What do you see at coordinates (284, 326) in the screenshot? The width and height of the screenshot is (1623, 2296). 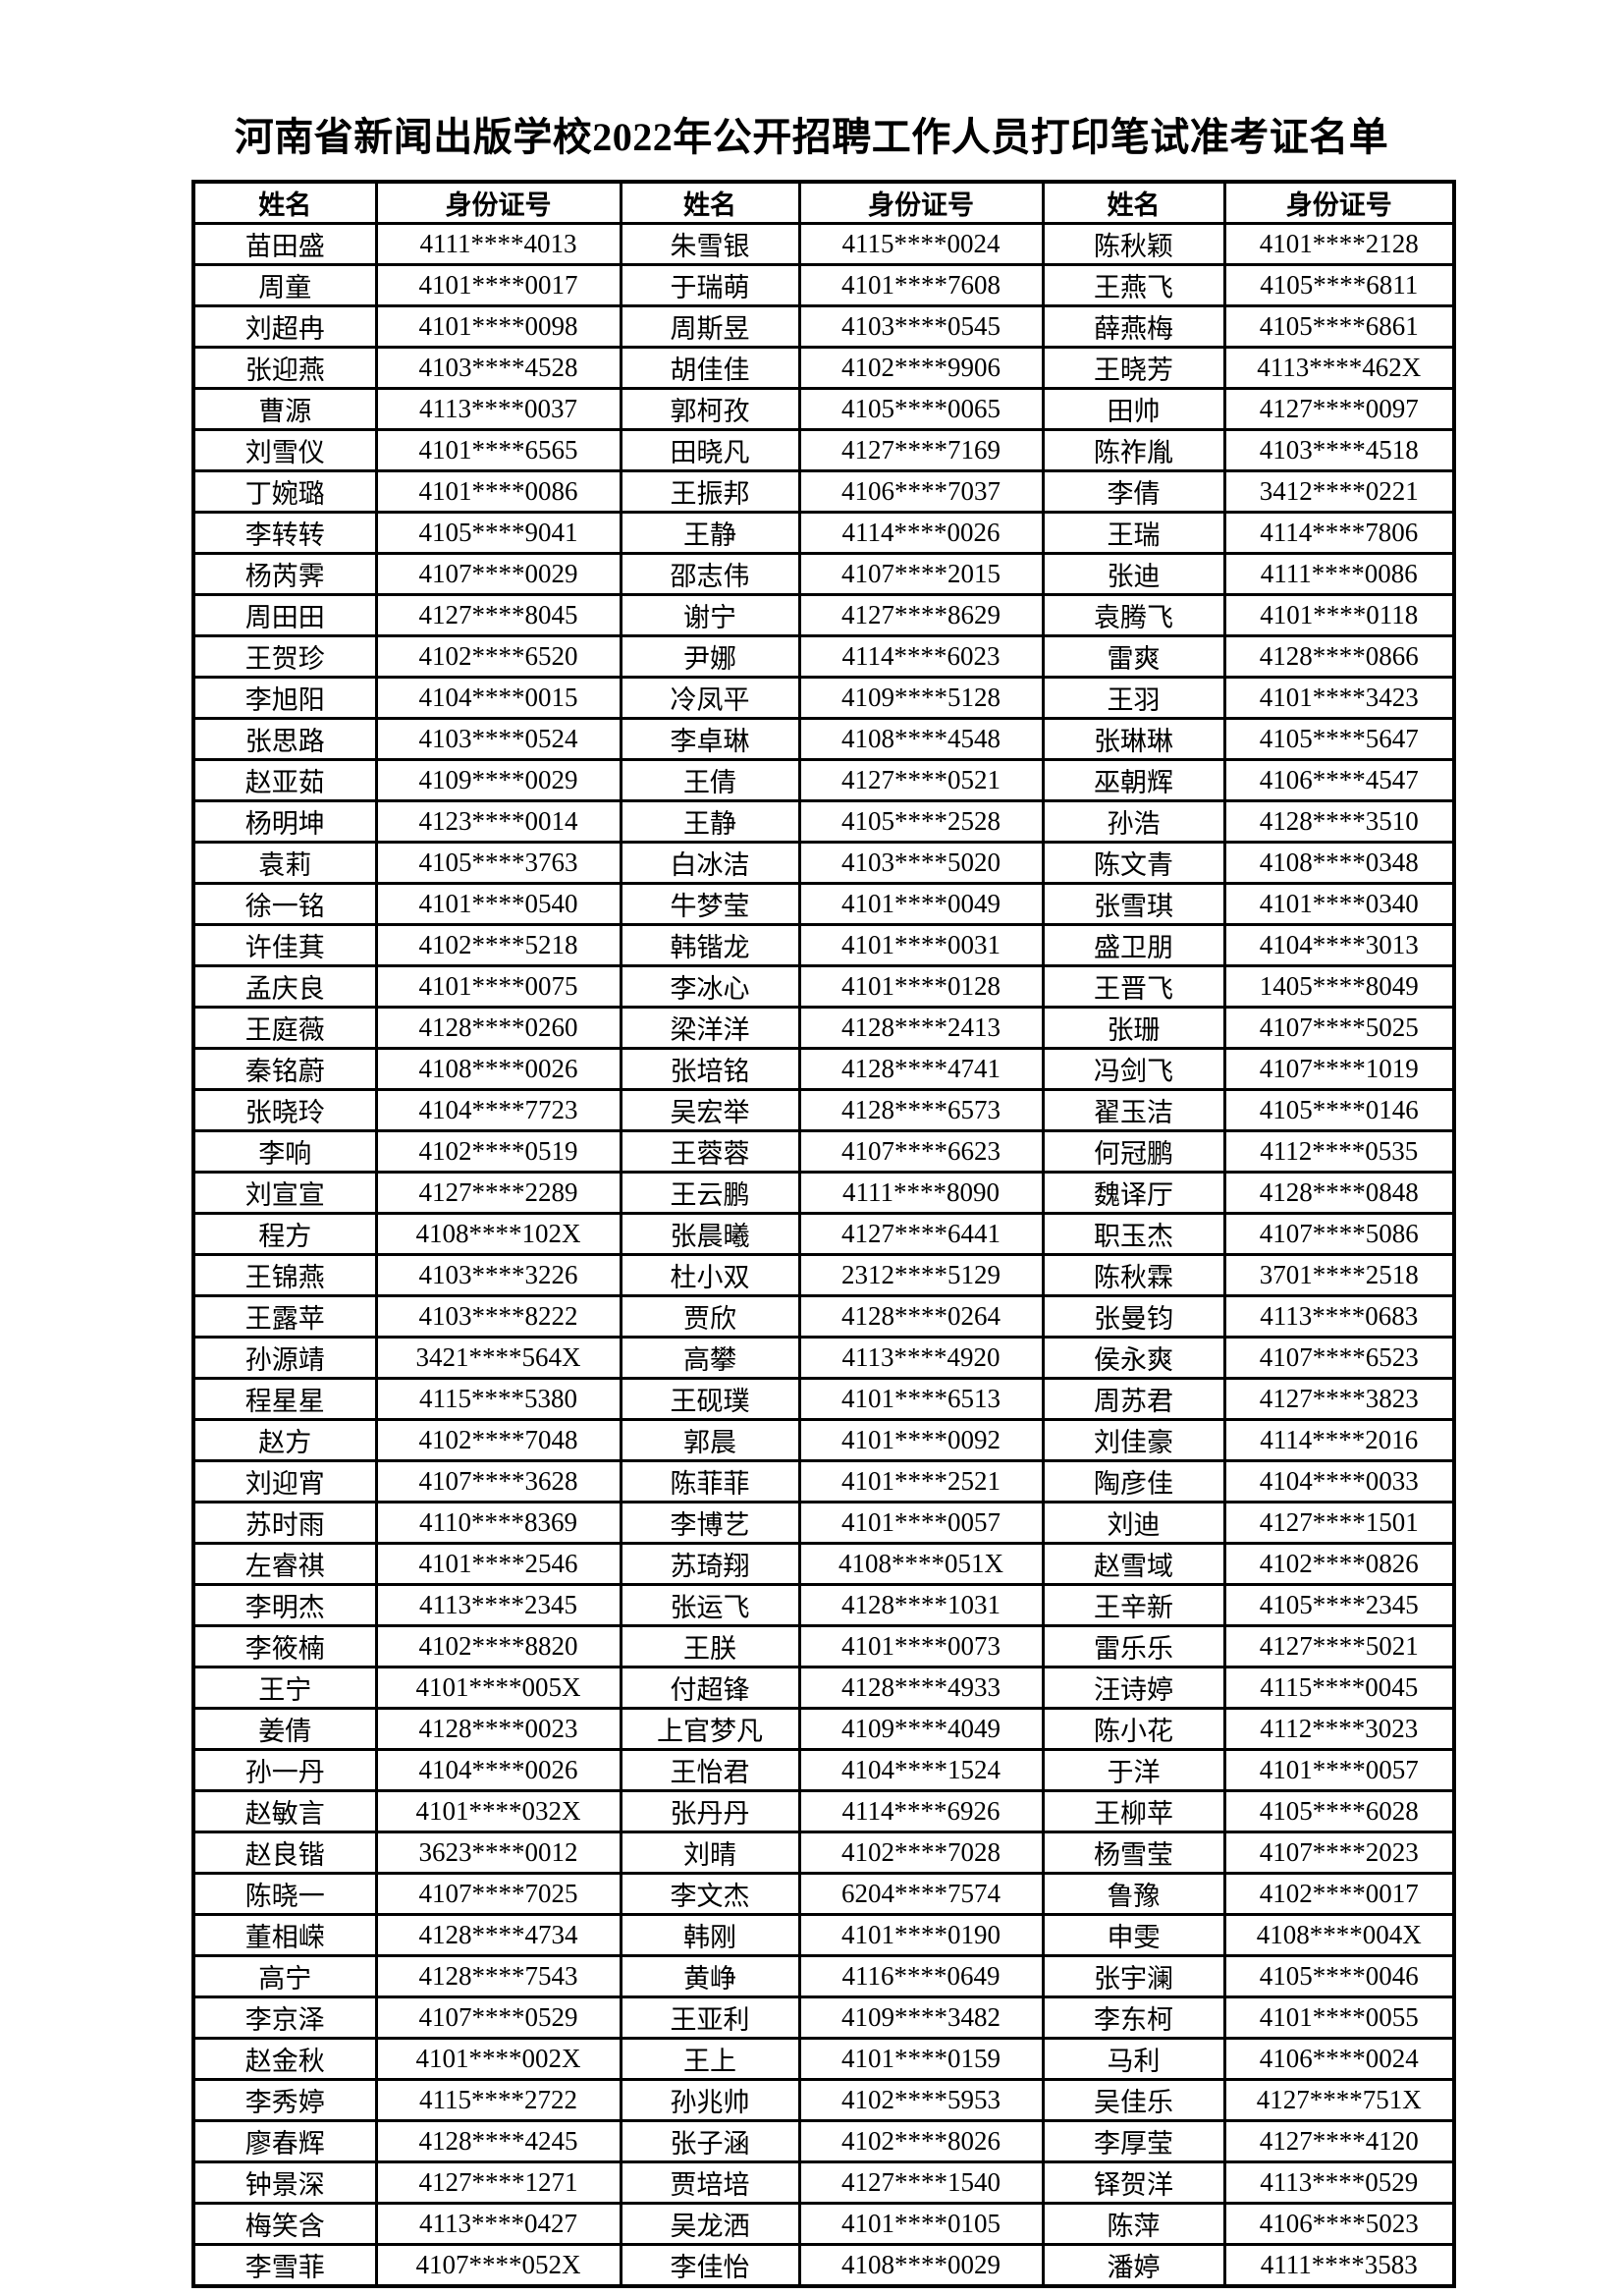 I see `name-cell: 刘超冉` at bounding box center [284, 326].